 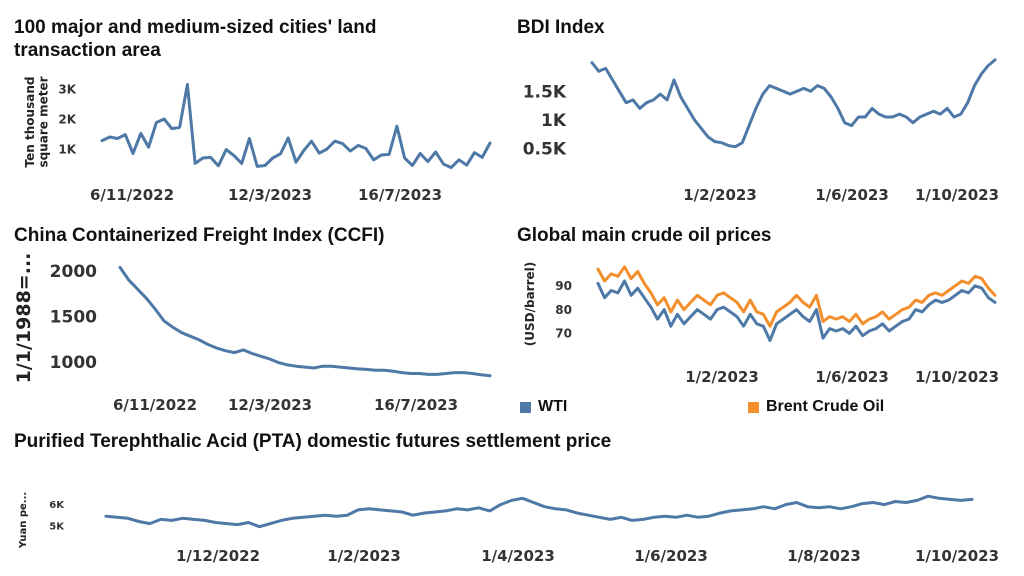 I want to click on legend-brent-swatch, so click(x=753, y=407).